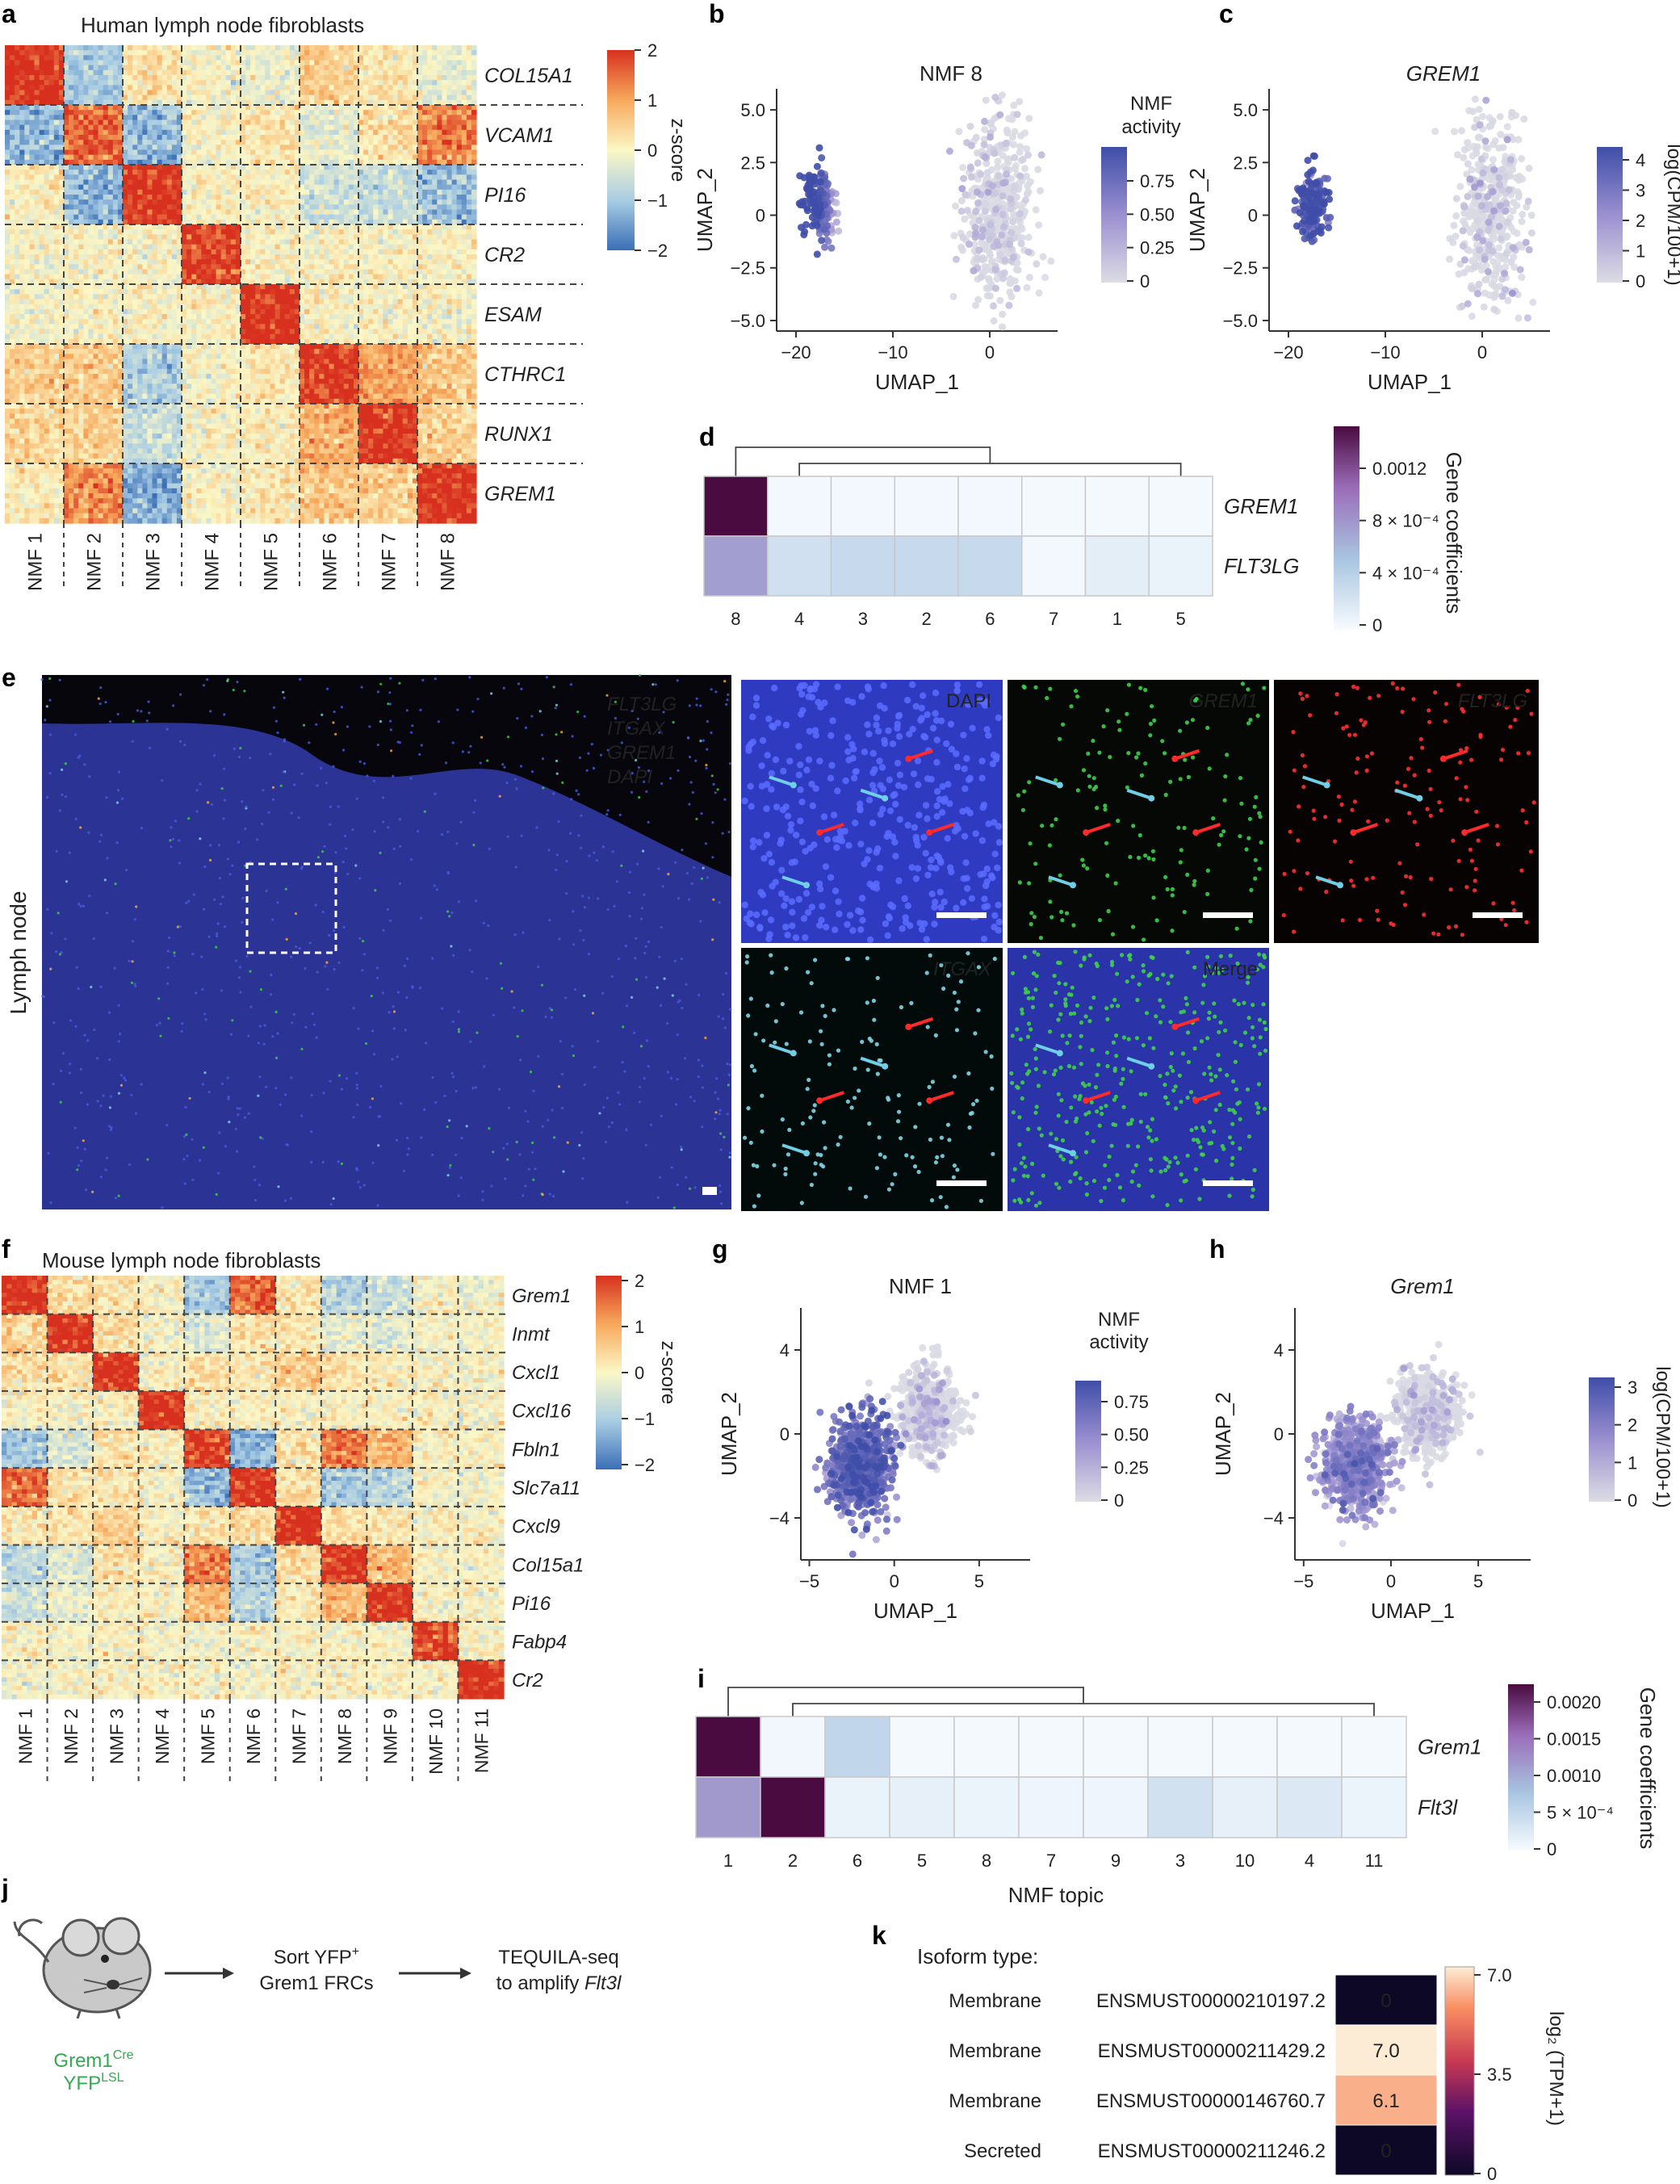  Describe the element at coordinates (951, 74) in the screenshot. I see `panel-b-title: NMF 8` at that location.